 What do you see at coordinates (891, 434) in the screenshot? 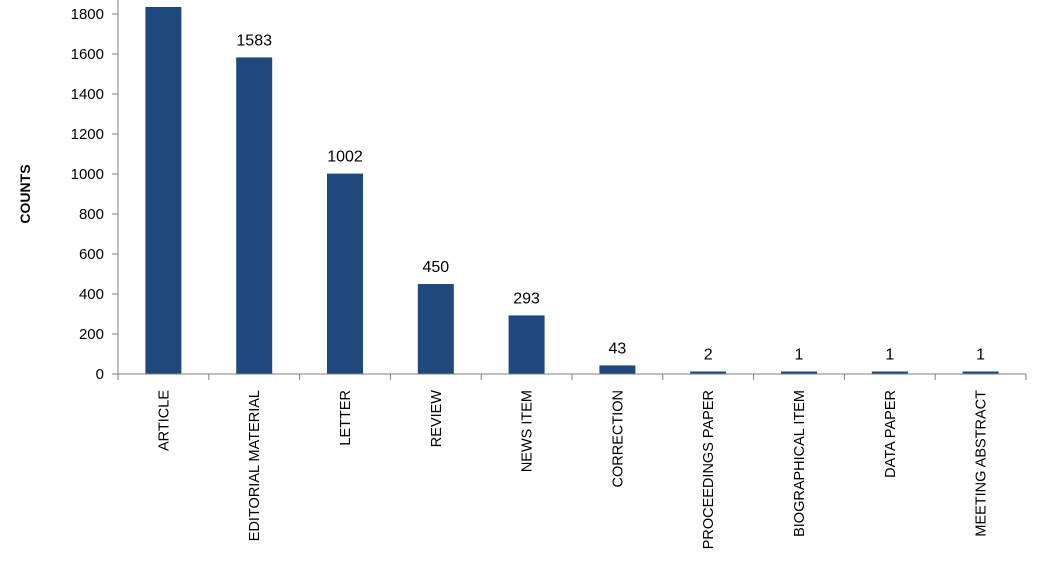
I see `x-category-label: DATA PAPER` at bounding box center [891, 434].